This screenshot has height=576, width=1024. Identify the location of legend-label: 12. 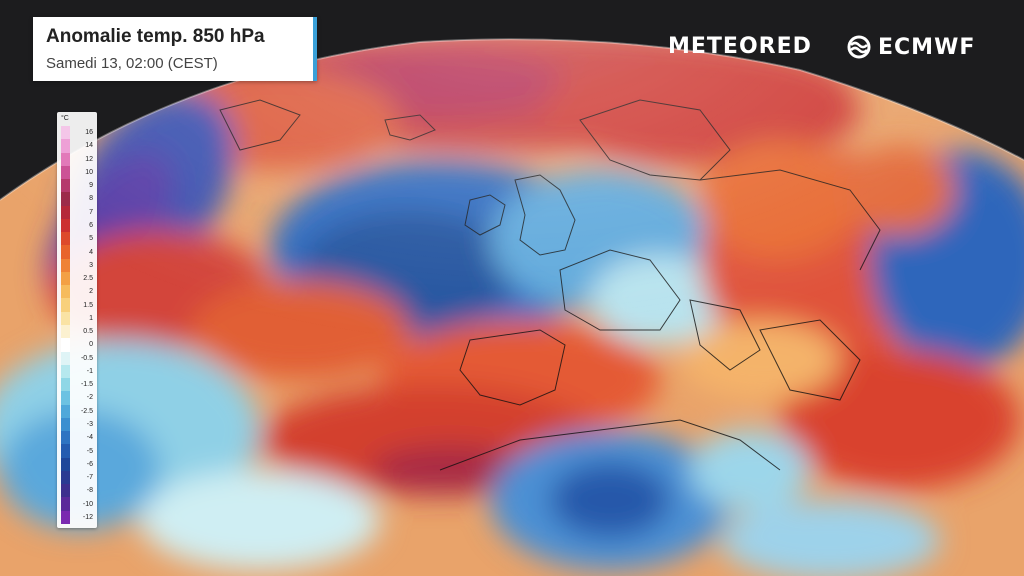
(89, 159).